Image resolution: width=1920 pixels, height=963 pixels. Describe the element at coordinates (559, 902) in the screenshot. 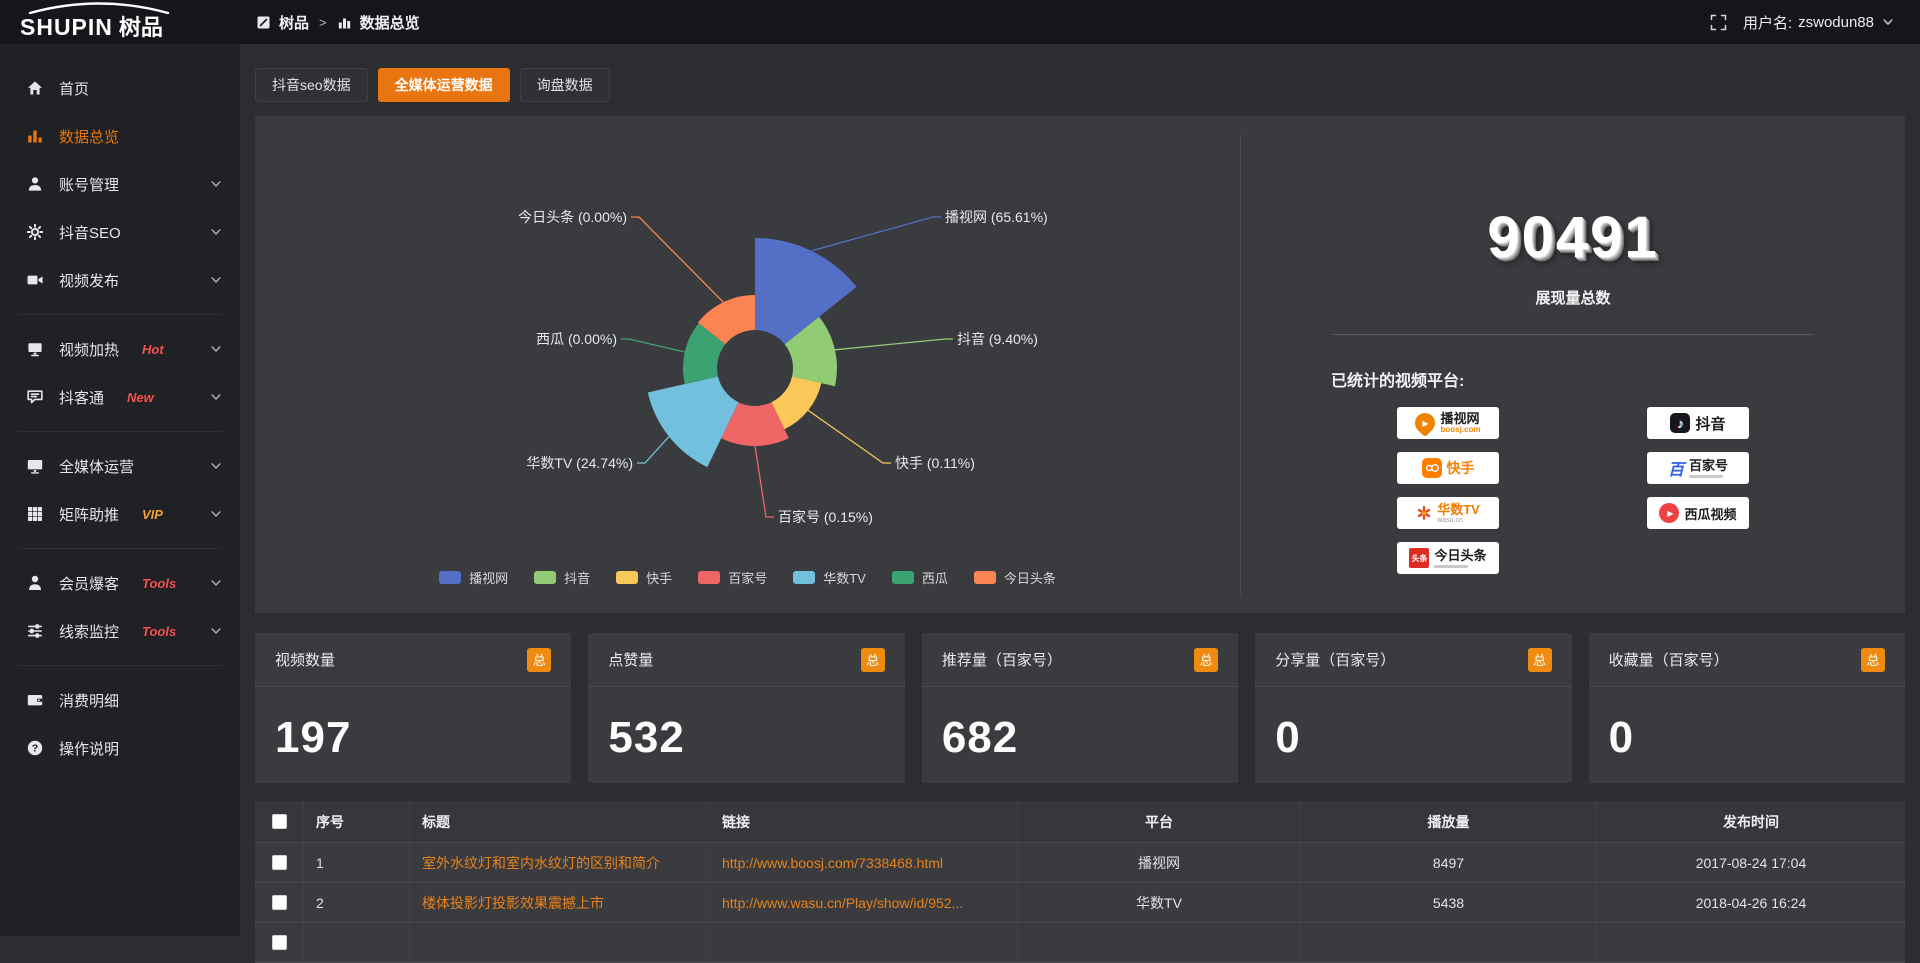

I see `cell-title-link: 楼体投影灯投影效果震撼上市` at that location.